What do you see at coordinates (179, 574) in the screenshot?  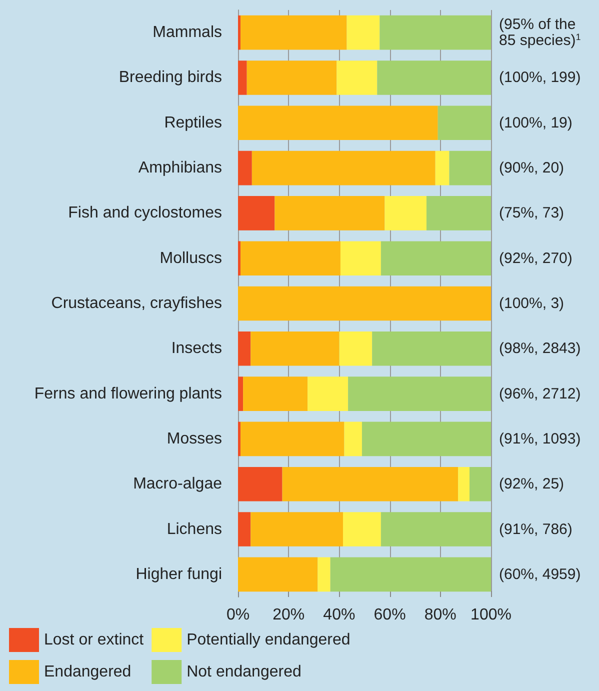 I see `y-tick-label: Higher fungi` at bounding box center [179, 574].